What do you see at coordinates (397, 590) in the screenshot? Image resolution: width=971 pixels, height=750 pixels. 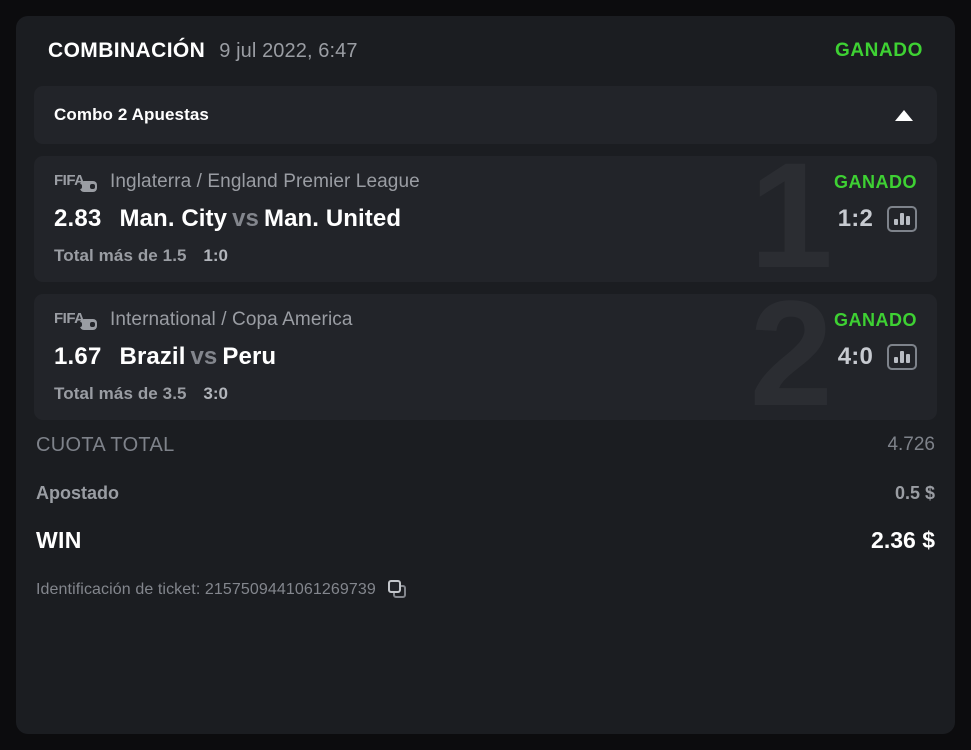 I see `copy-icon` at bounding box center [397, 590].